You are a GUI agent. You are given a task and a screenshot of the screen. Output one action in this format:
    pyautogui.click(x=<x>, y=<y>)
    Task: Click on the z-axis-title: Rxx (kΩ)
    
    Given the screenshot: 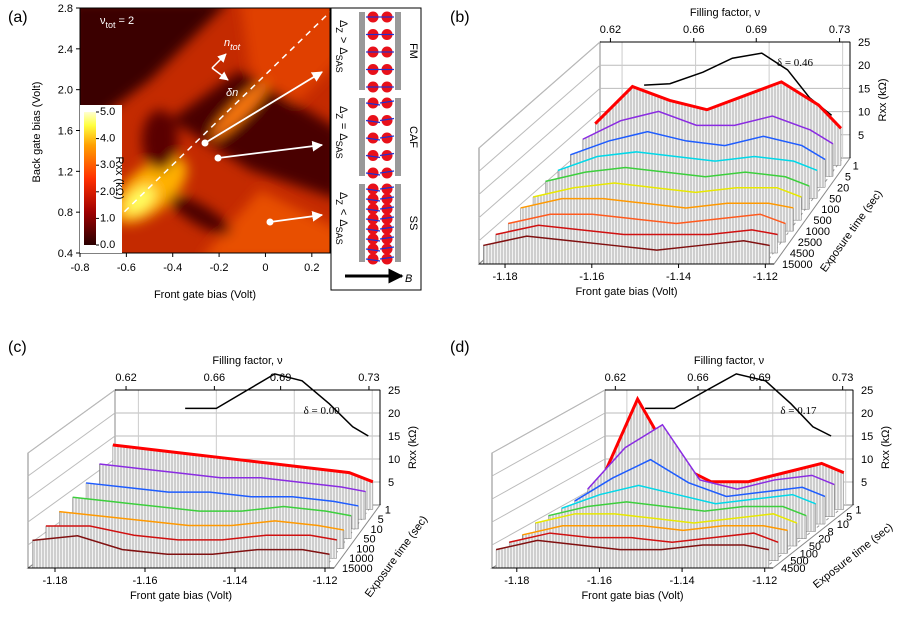 What is the action you would take?
    pyautogui.click(x=886, y=447)
    